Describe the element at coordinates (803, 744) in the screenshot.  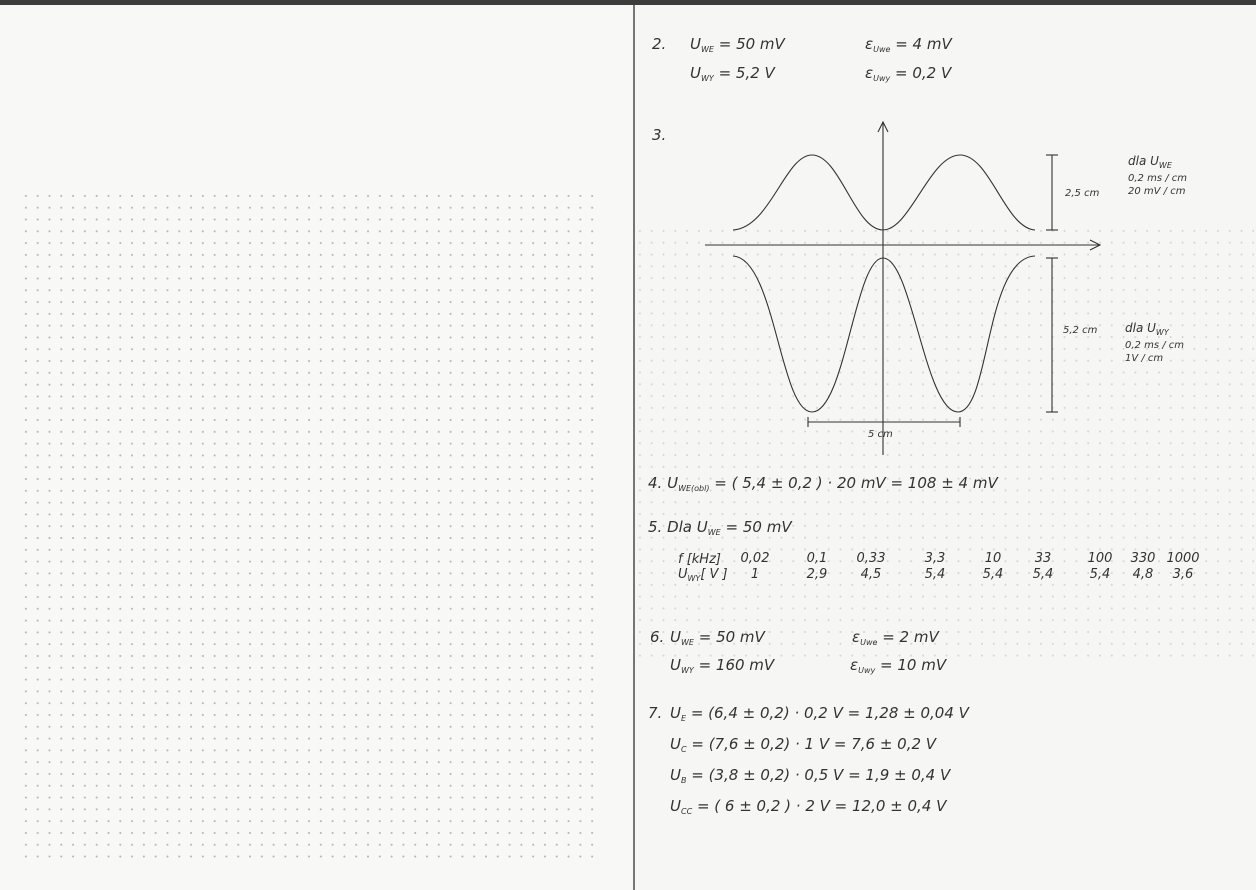
I see `equation-line: UC = (7,6 ± 0,2) · 1 V = 7,6 ± 0,2 V` at that location.